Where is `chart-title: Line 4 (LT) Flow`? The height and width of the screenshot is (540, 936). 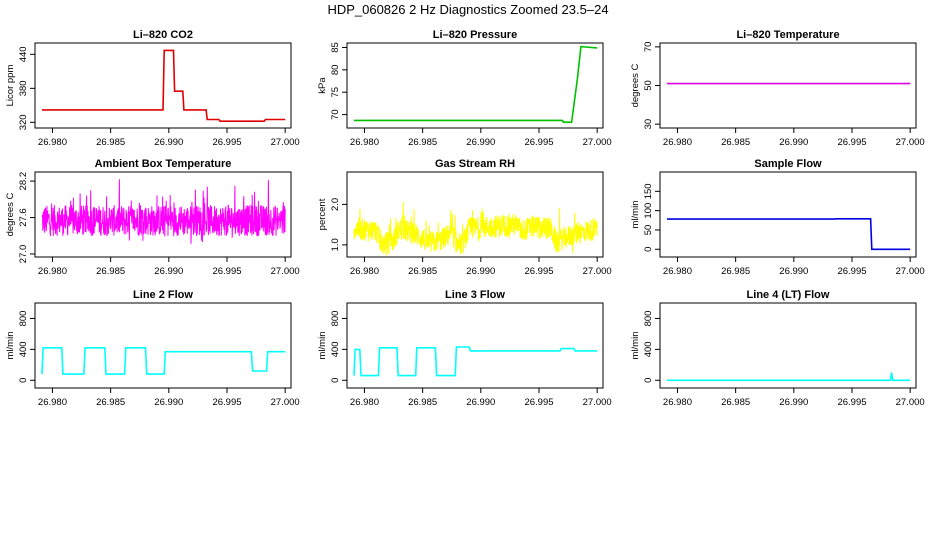
chart-title: Line 4 (LT) Flow is located at coordinates (788, 295).